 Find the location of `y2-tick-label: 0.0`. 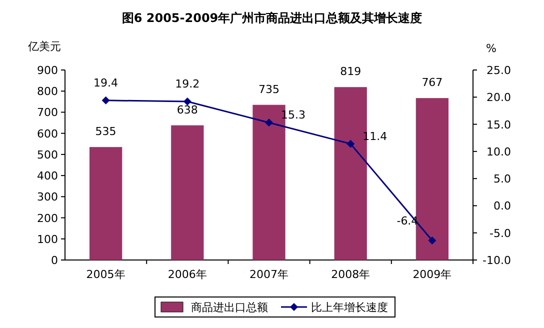

y2-tick-label: 0.0 is located at coordinates (502, 206).